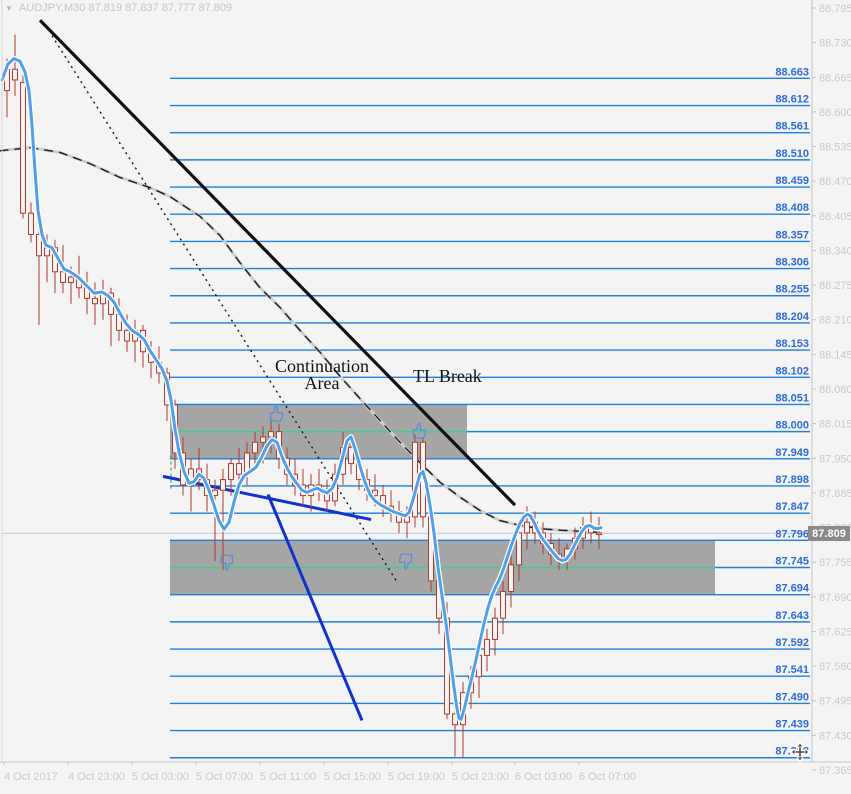 This screenshot has width=851, height=794. Describe the element at coordinates (835, 390) in the screenshot. I see `price-axis-label: 88.080` at that location.